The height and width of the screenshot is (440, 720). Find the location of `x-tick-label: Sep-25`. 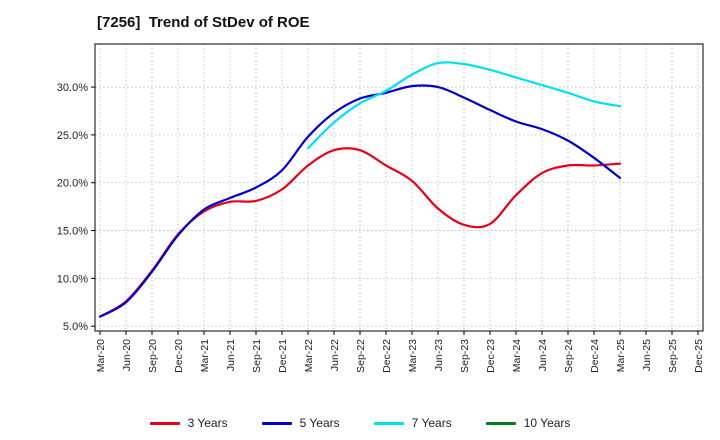

x-tick-label: Sep-25 is located at coordinates (673, 356).